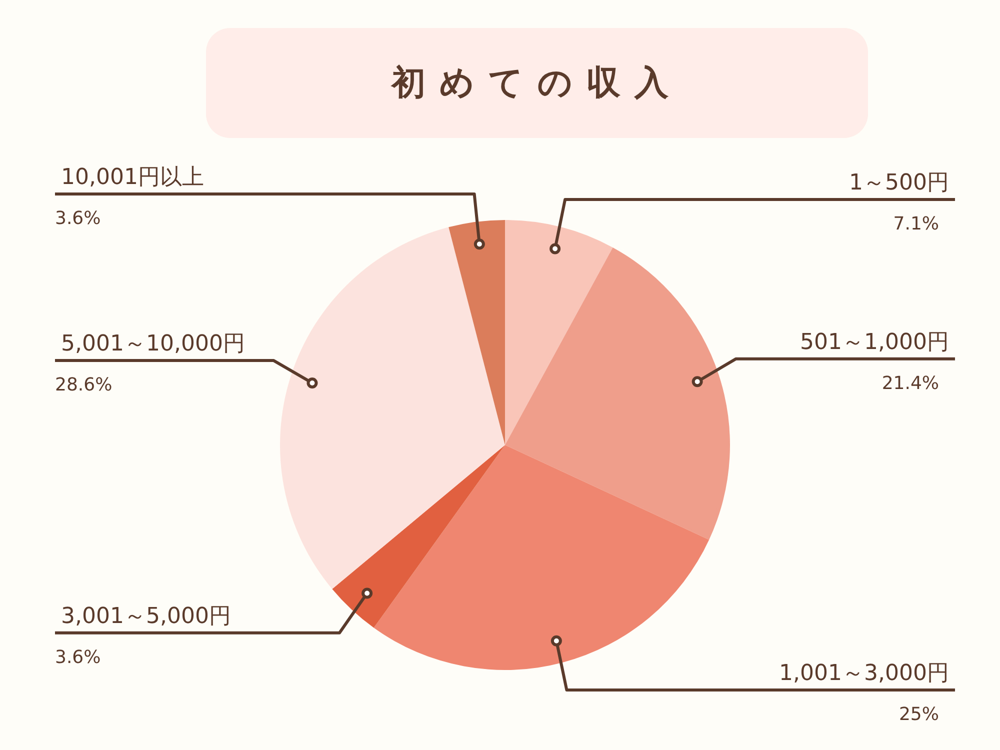  I want to click on slice-label: 1,001～3,000円, so click(864, 673).